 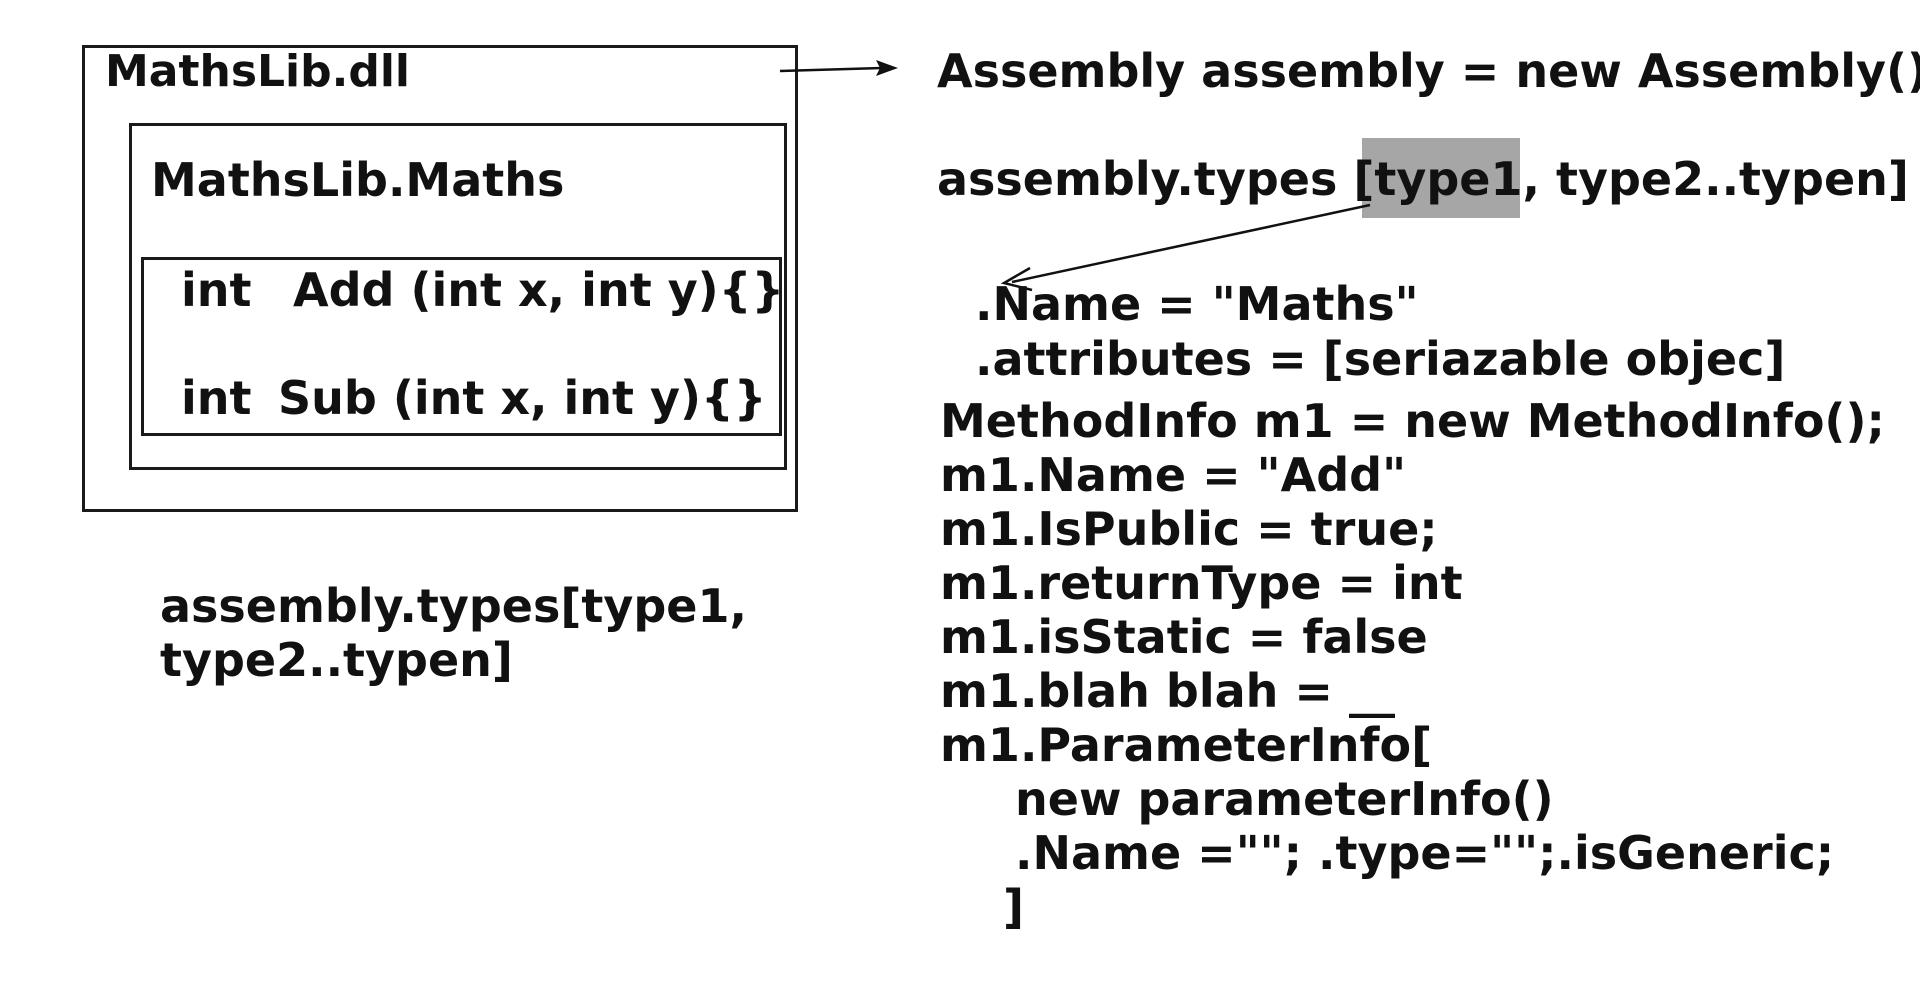 What do you see at coordinates (216, 290) in the screenshot?
I see `method-add-type: int` at bounding box center [216, 290].